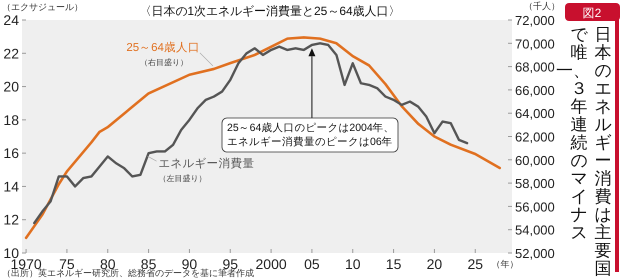 The image size is (620, 280). I want to click on x-tick-label: 10, so click(352, 264).